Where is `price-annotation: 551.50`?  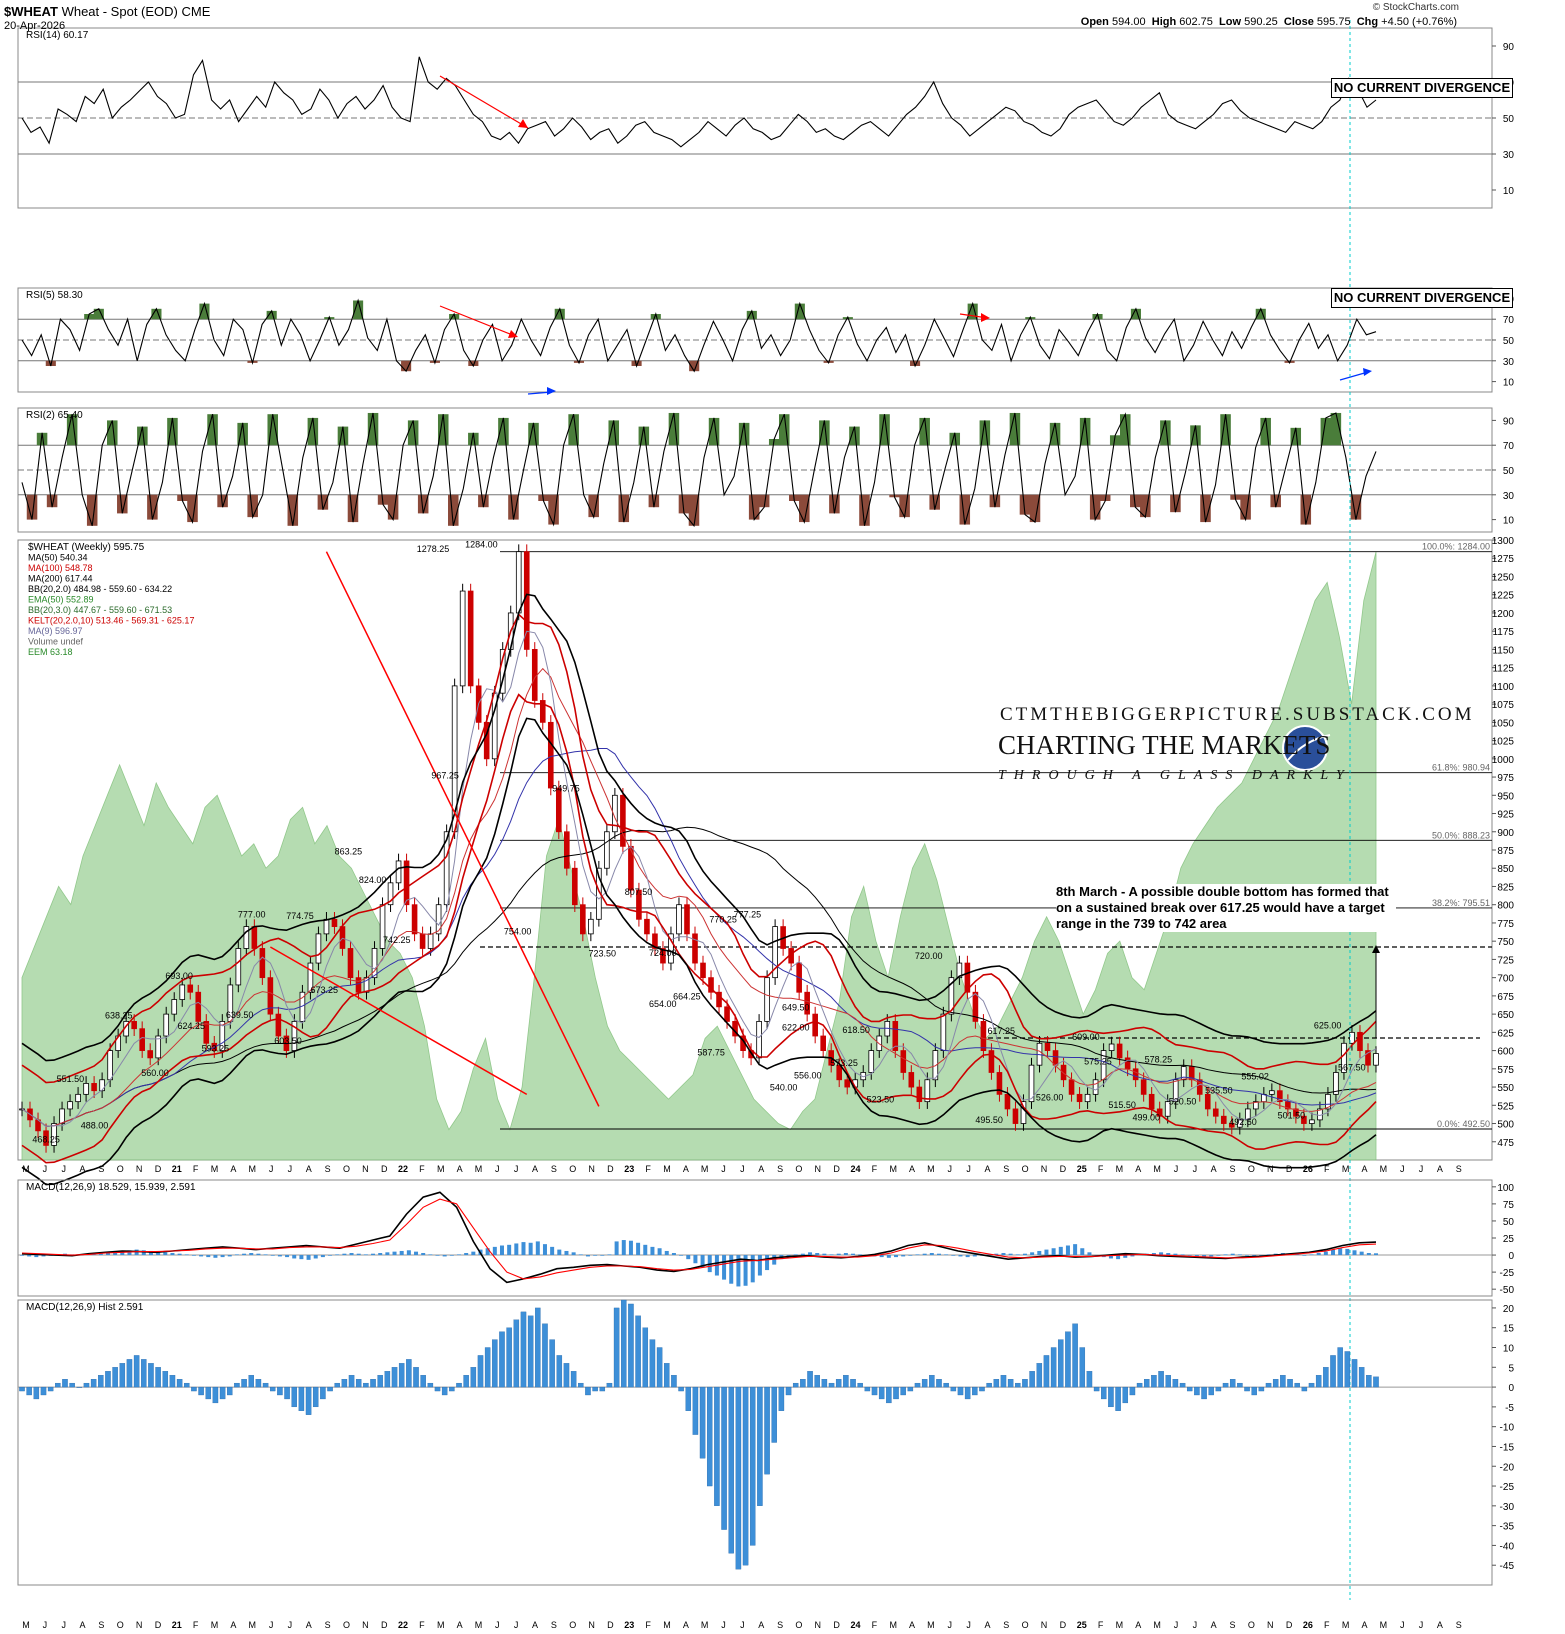 price-annotation: 551.50 is located at coordinates (71, 1079).